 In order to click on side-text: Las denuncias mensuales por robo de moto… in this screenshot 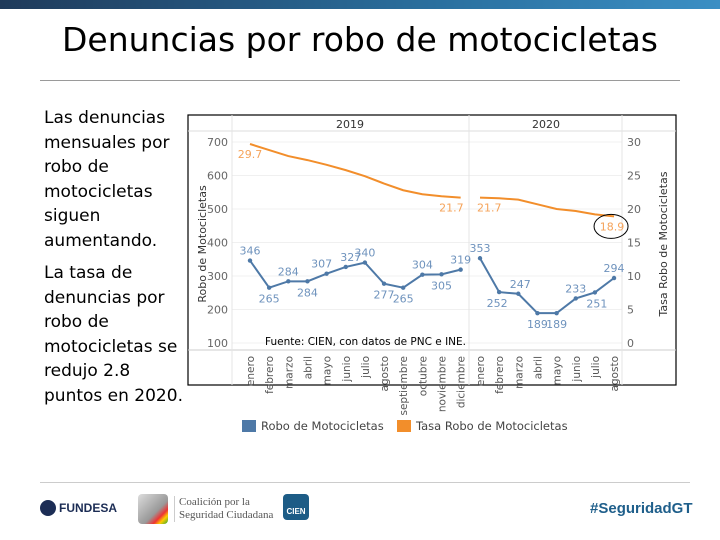, I will do `click(114, 261)`.